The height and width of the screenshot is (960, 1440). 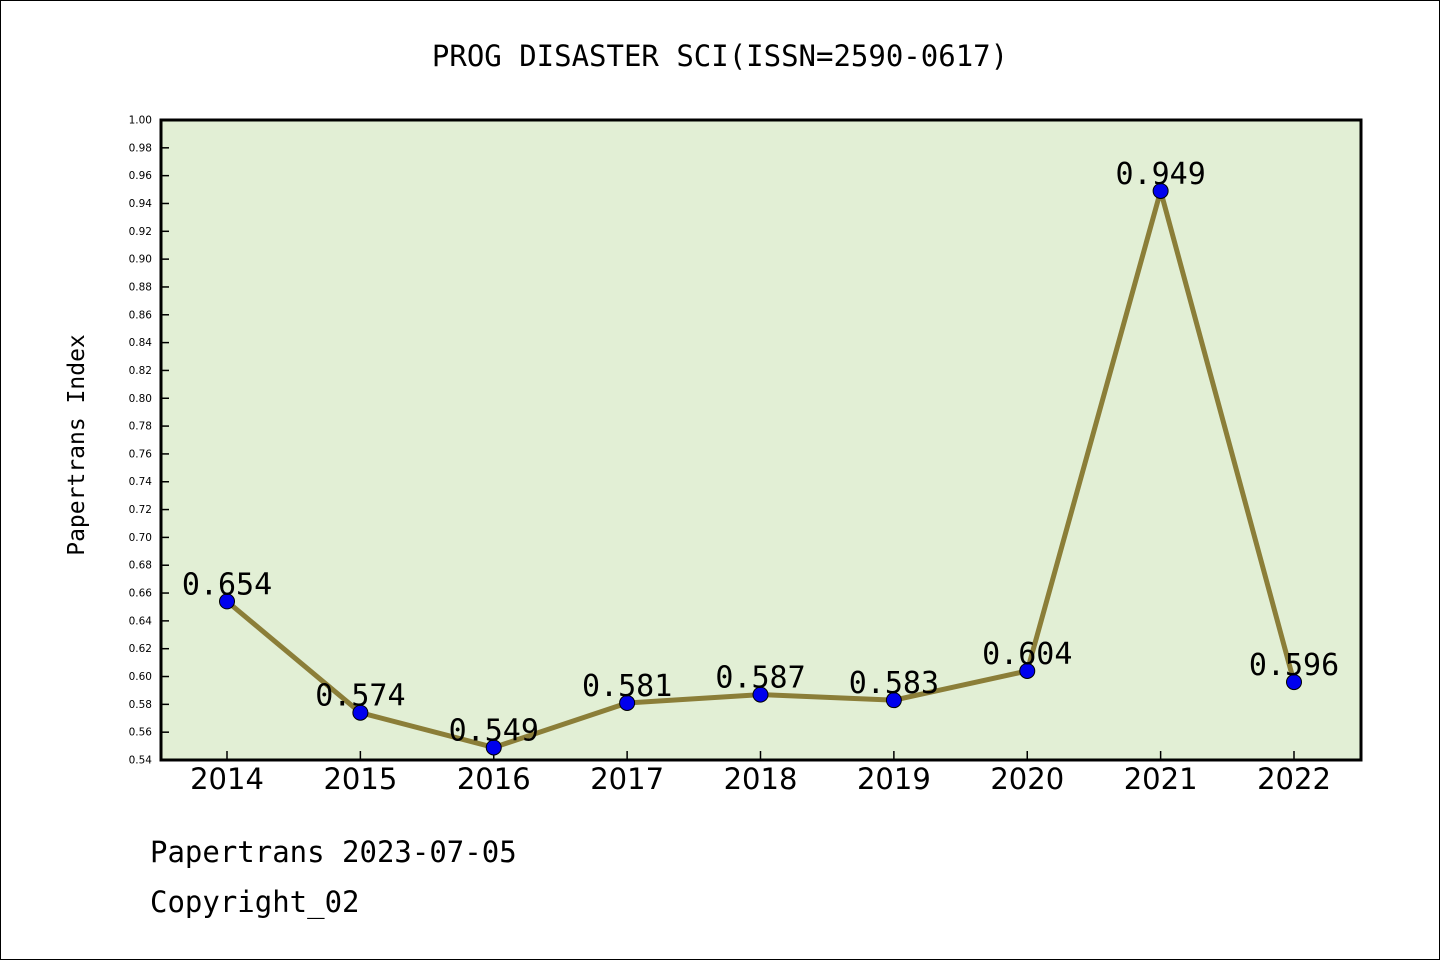 I want to click on x-axis: 2014 2015 2016 2017 2018 2019 2020 2021 2022, so click(x=760, y=773).